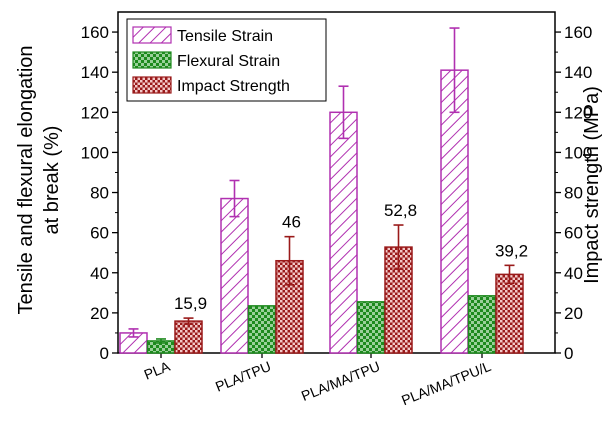 This screenshot has height=430, width=615. What do you see at coordinates (26, 179) in the screenshot?
I see `y-axis-left-label-line1: Tensile and flexural elongation` at bounding box center [26, 179].